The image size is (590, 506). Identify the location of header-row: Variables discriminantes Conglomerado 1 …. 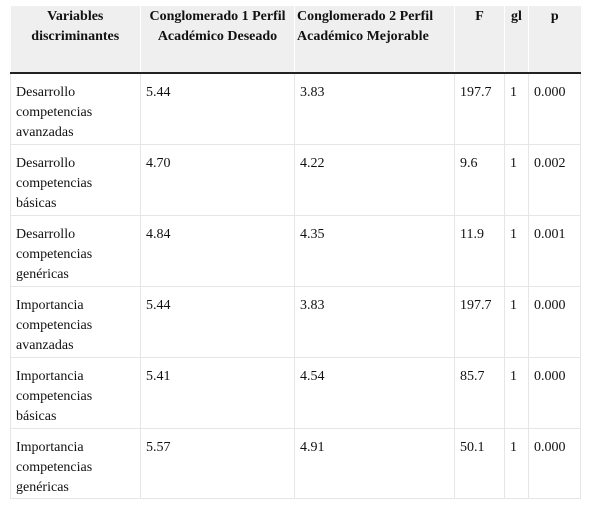
(295, 40).